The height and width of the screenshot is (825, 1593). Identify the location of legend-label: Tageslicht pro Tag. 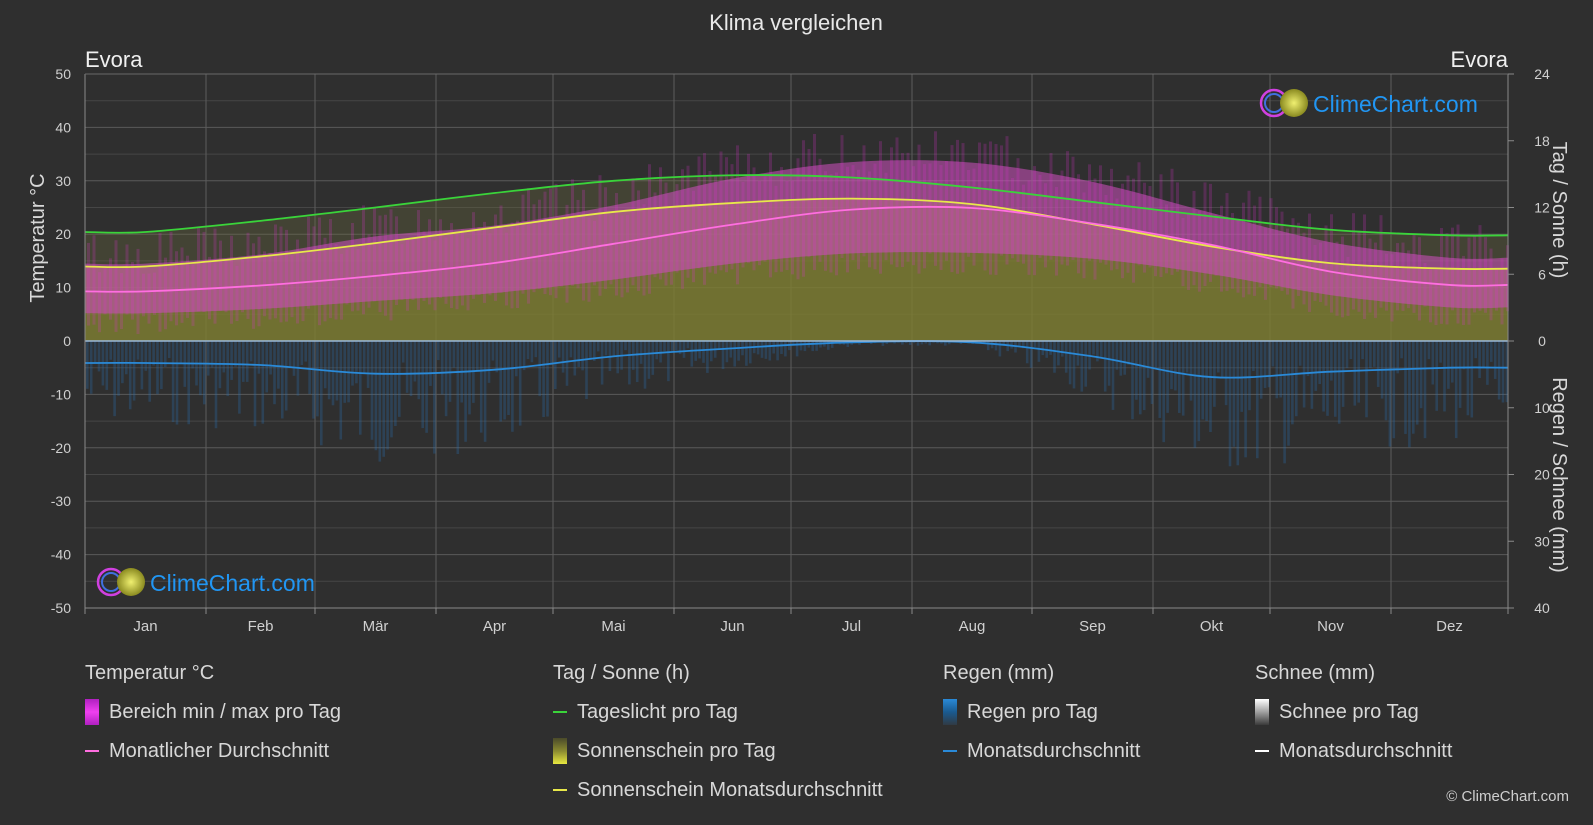
(657, 711).